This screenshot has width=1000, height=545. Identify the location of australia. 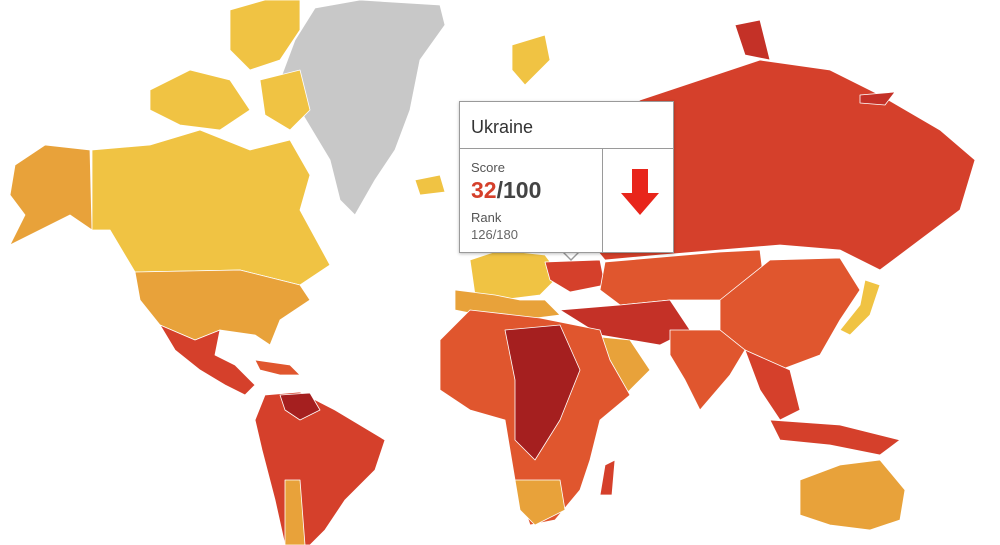
(852, 495).